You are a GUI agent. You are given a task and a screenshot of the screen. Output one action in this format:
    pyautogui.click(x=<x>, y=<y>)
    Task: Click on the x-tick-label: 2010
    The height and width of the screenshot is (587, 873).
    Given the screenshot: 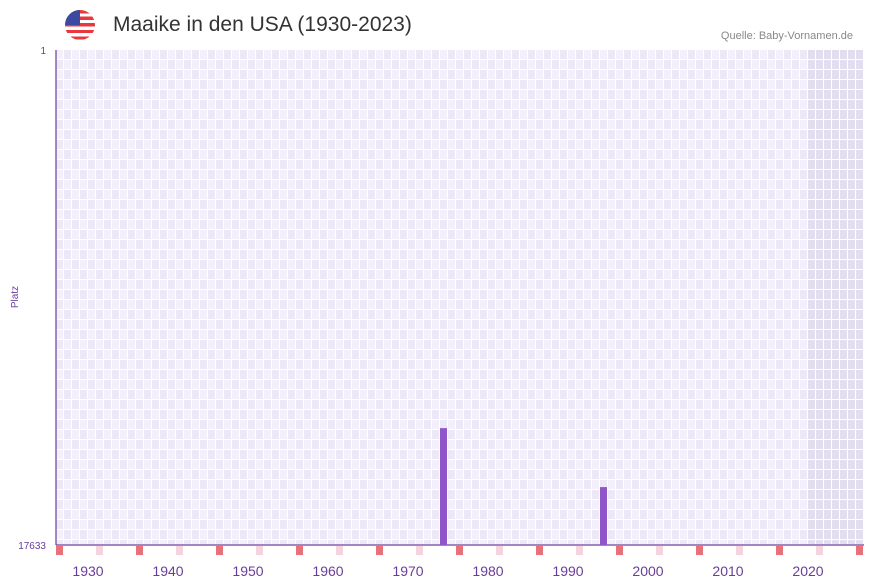 What is the action you would take?
    pyautogui.click(x=727, y=571)
    